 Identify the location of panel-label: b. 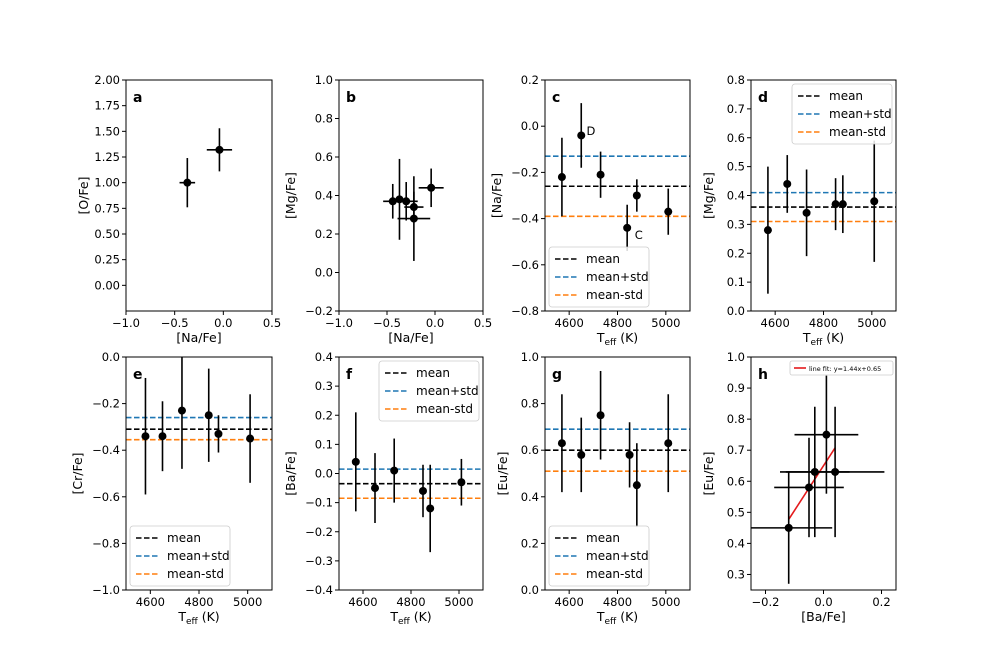
(351, 98).